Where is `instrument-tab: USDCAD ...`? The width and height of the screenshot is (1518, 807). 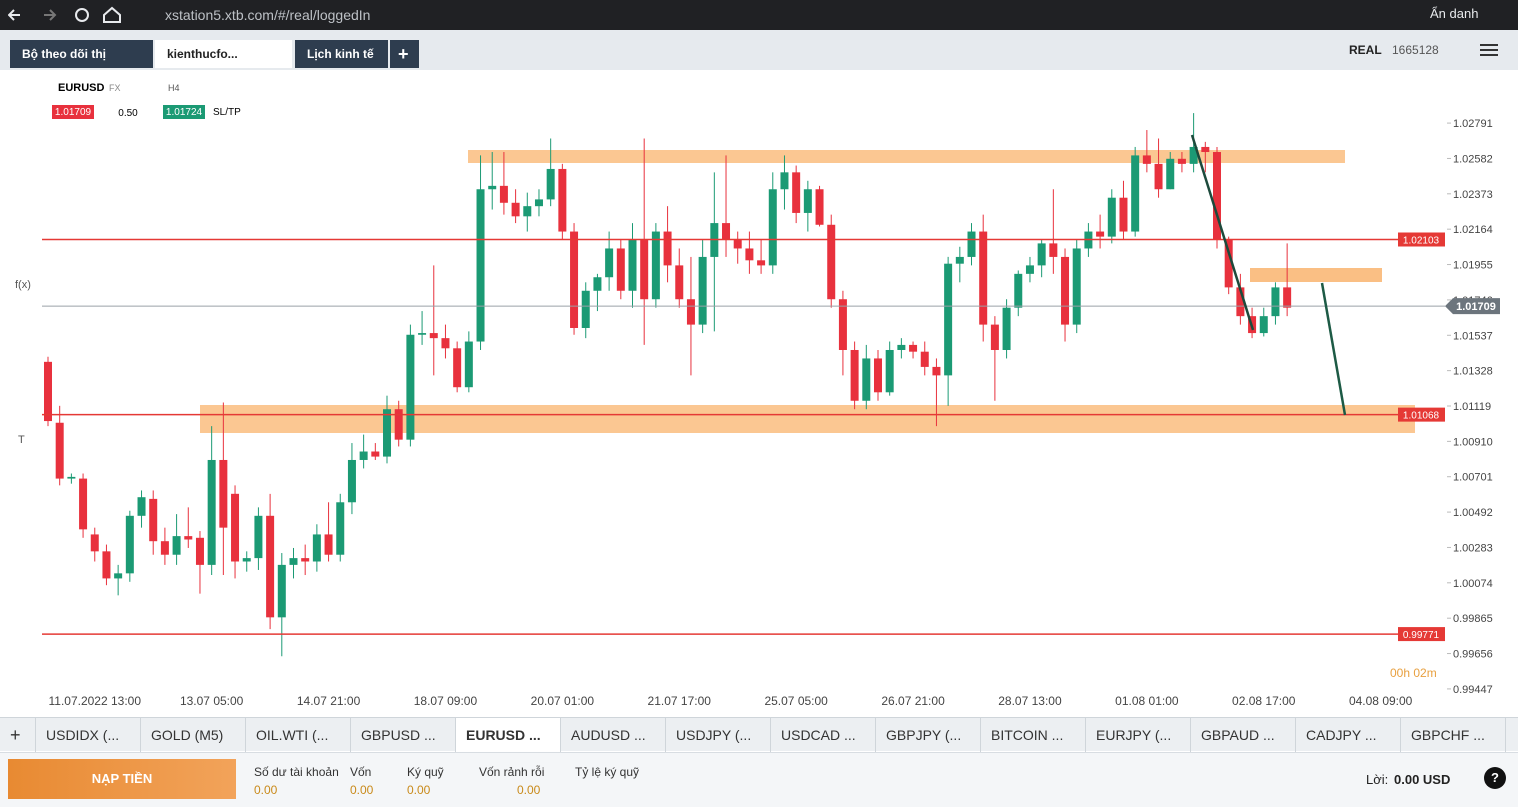
instrument-tab: USDCAD ... is located at coordinates (823, 735).